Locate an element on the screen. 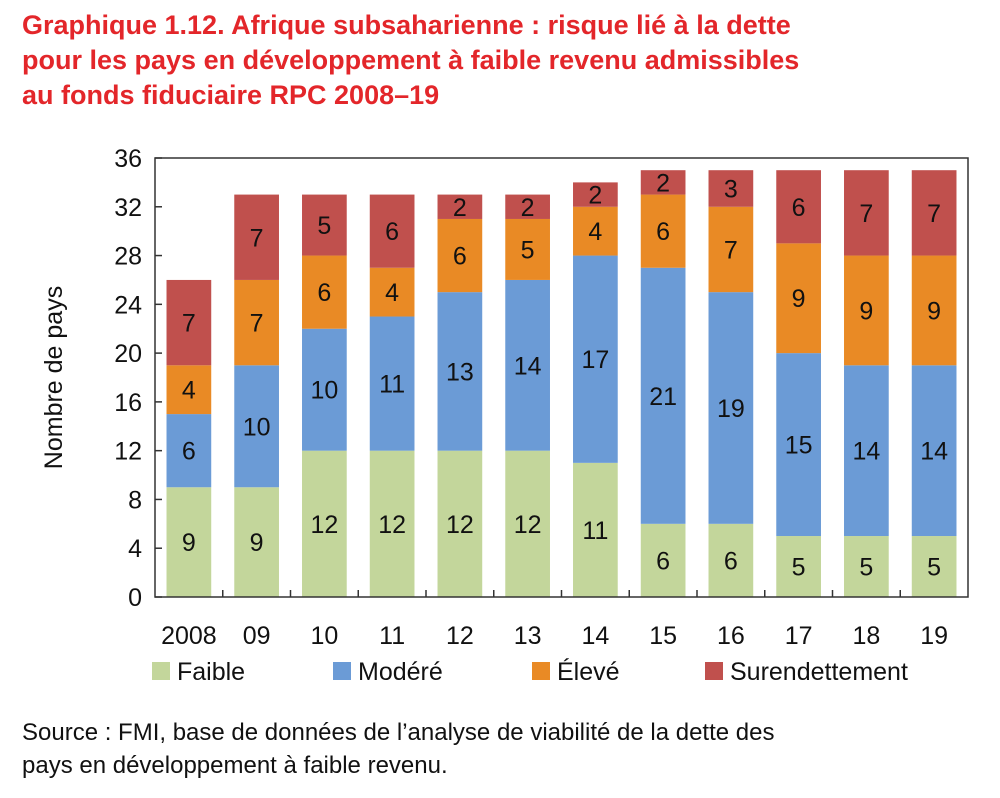 The width and height of the screenshot is (1000, 798). x-tick-label: 16 is located at coordinates (731, 636).